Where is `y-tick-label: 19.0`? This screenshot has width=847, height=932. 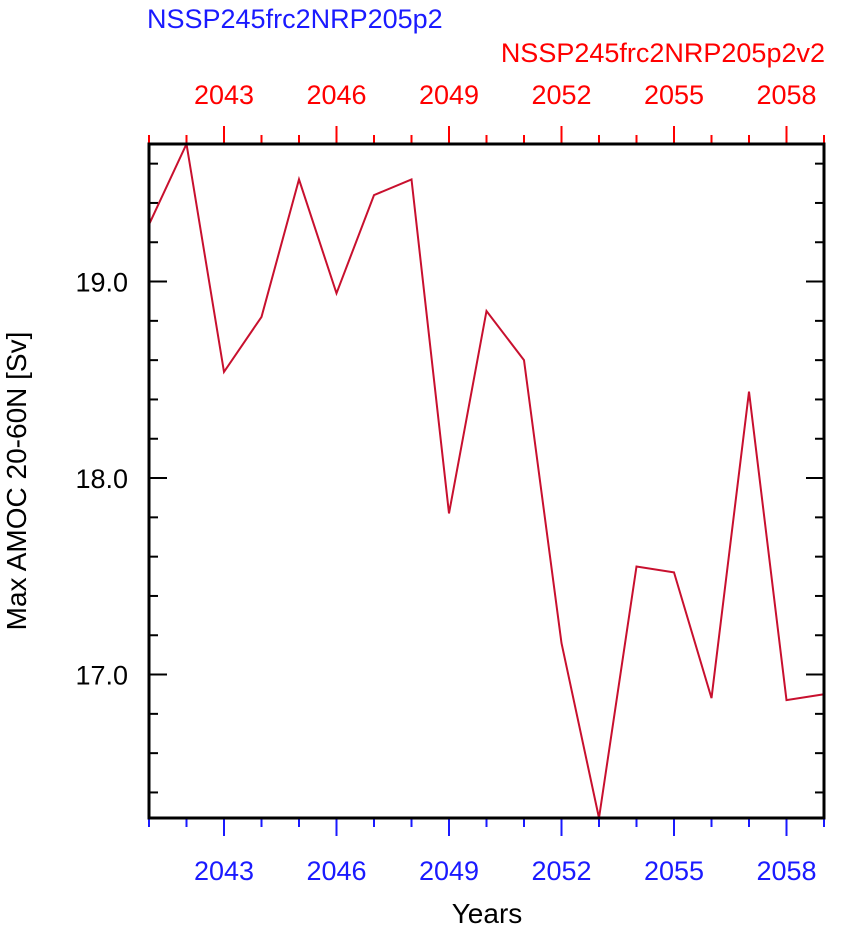
y-tick-label: 19.0 is located at coordinates (101, 283).